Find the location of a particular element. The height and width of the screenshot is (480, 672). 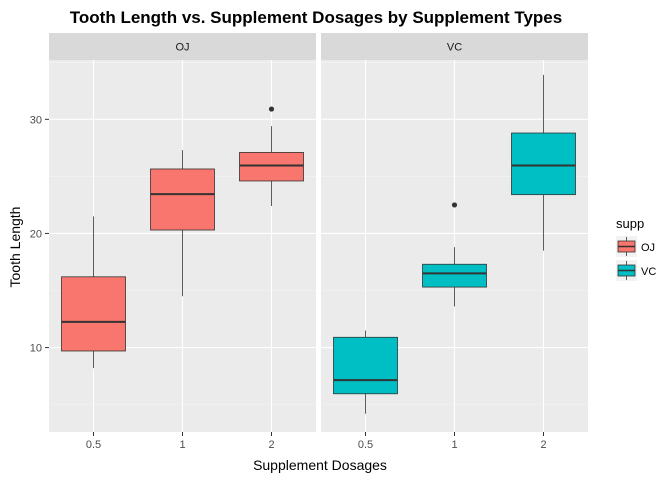

y-tick-label: 20 is located at coordinates (36, 234).